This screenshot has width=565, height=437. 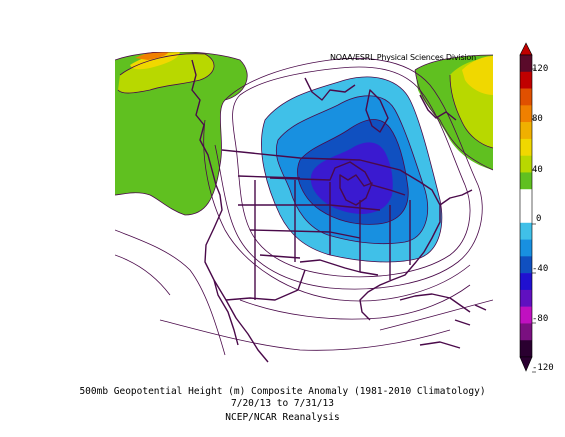 I want to click on colorbar-tick: -120, so click(x=543, y=368).